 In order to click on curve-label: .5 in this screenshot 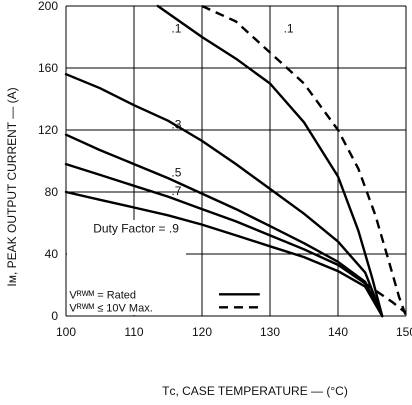, I will do `click(176, 173)`.